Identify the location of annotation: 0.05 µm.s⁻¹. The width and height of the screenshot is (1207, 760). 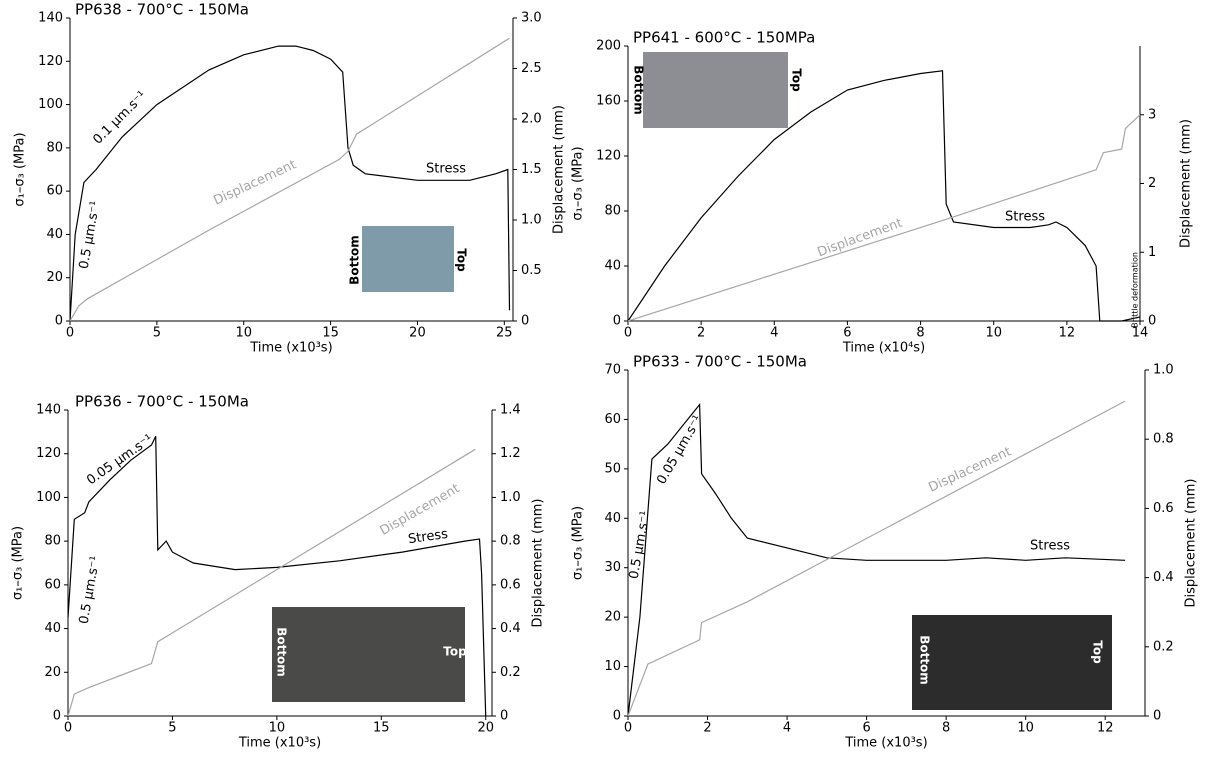
(120, 460).